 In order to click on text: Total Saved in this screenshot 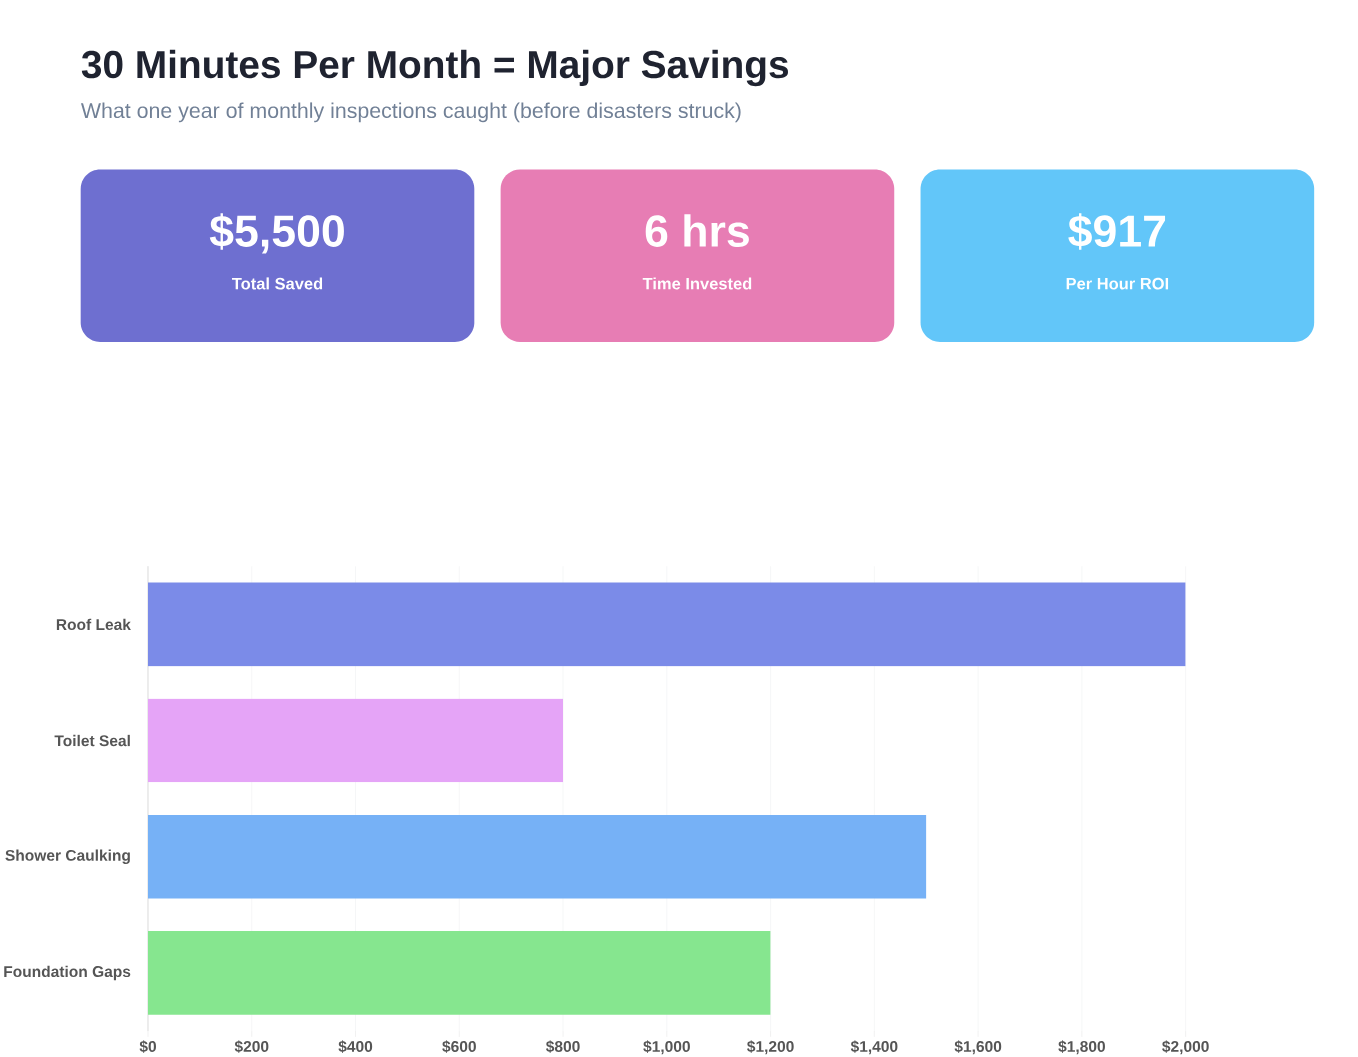, I will do `click(277, 283)`.